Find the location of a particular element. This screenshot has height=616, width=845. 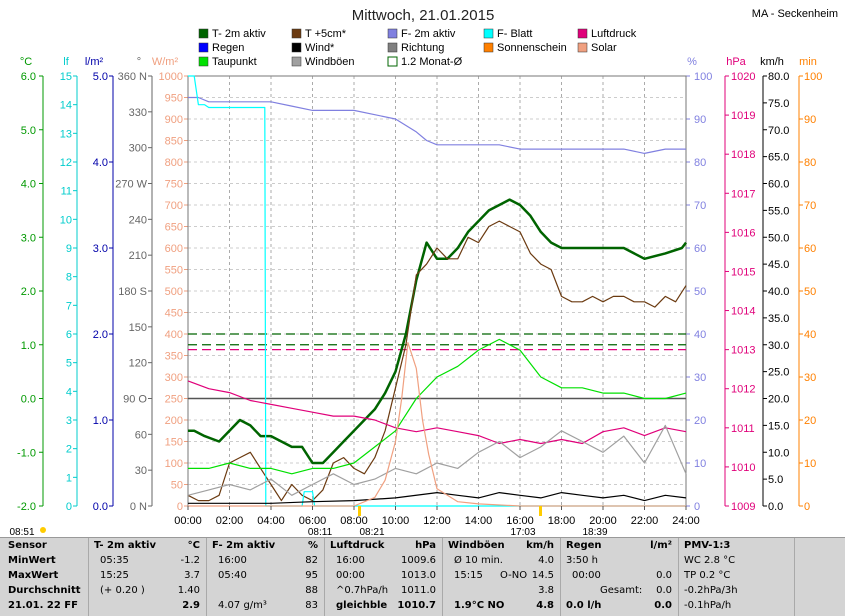

axis-tick-label-leaf: 8 is located at coordinates (69, 278).